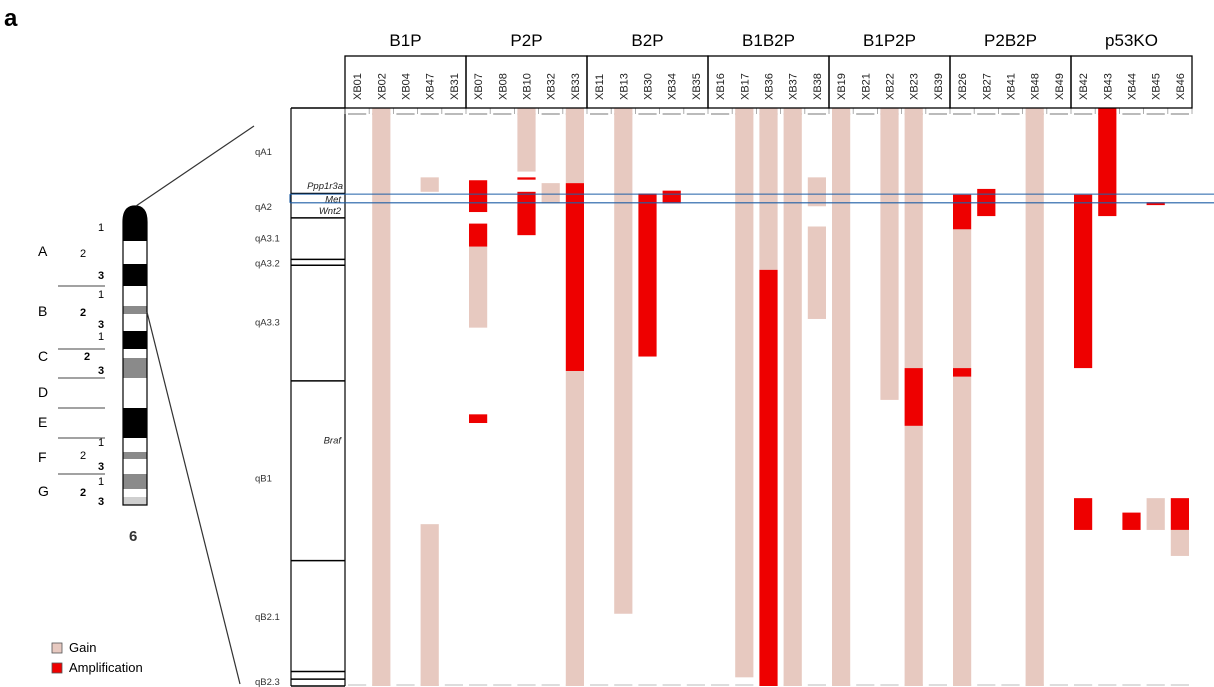 This screenshot has width=1214, height=687. I want to click on zoom-lines, so click(195, 405).